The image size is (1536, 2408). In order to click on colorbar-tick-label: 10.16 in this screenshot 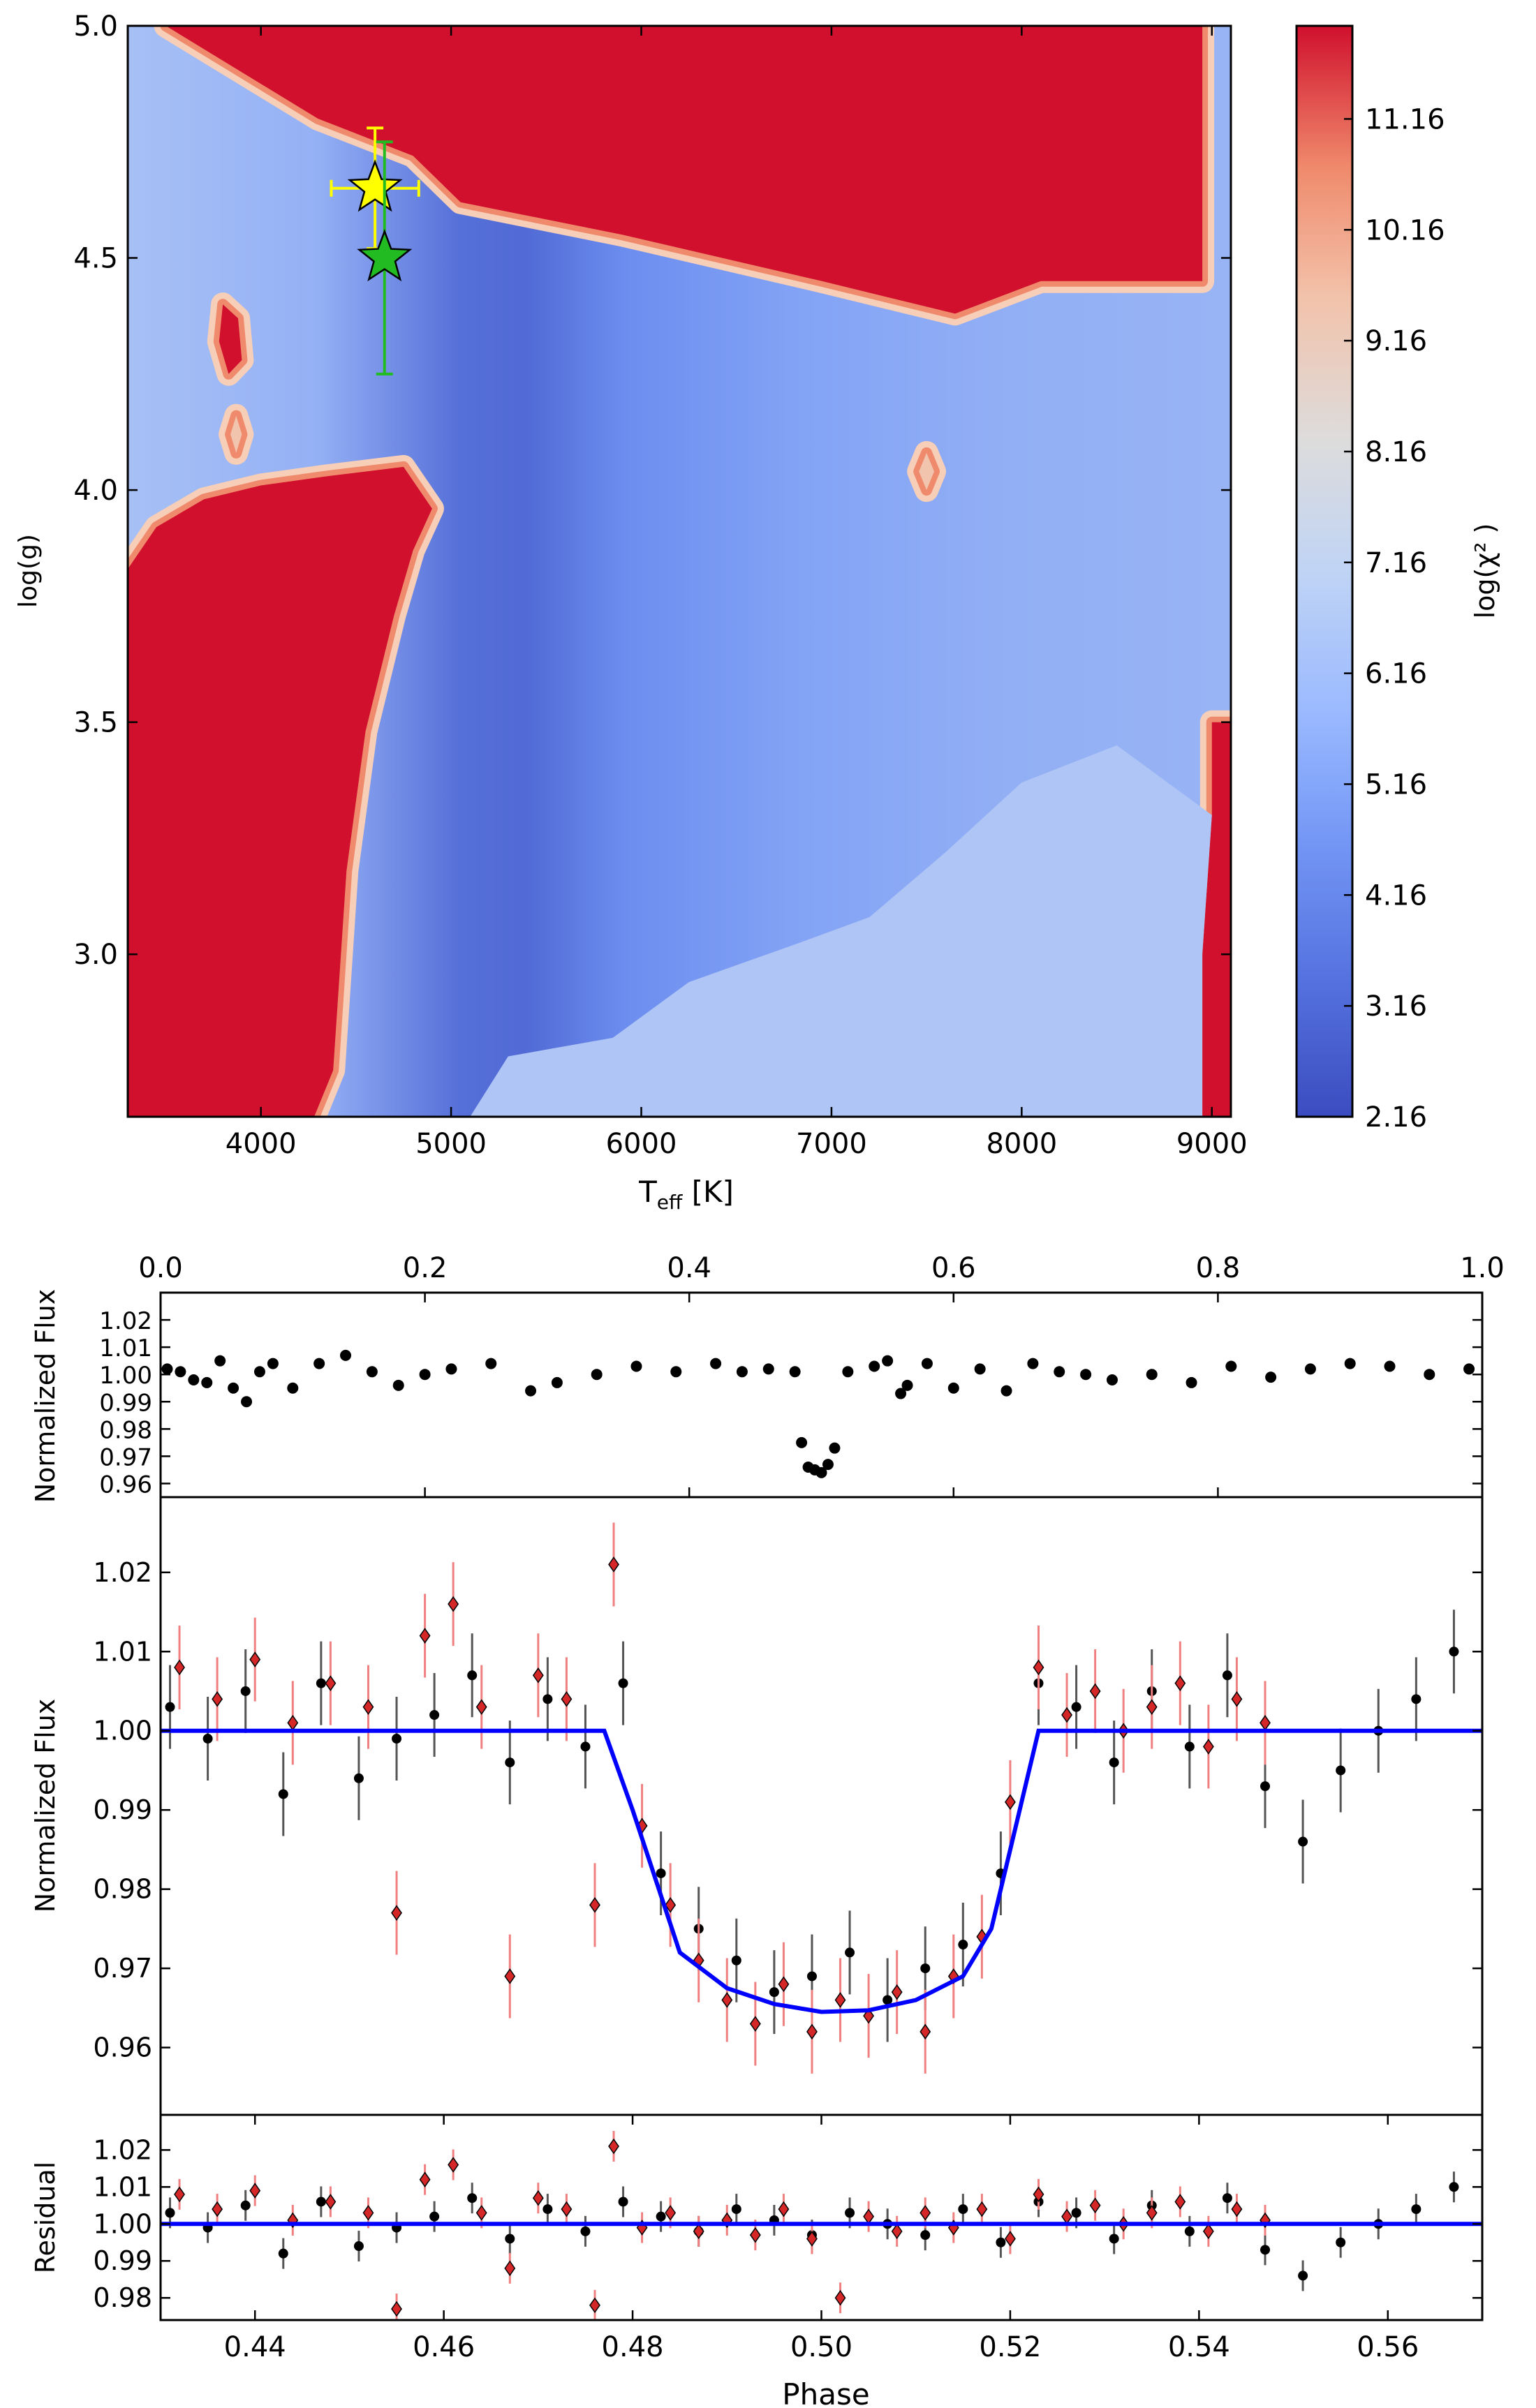, I will do `click(1405, 230)`.